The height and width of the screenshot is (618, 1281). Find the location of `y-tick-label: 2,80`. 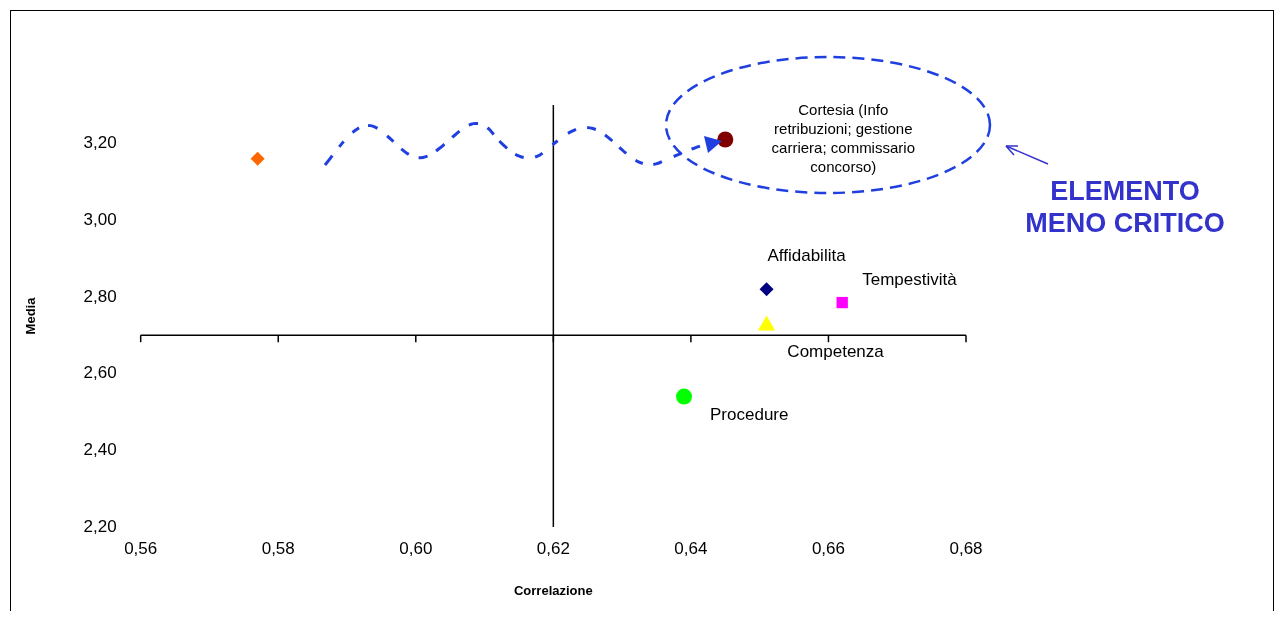

y-tick-label: 2,80 is located at coordinates (100, 296).